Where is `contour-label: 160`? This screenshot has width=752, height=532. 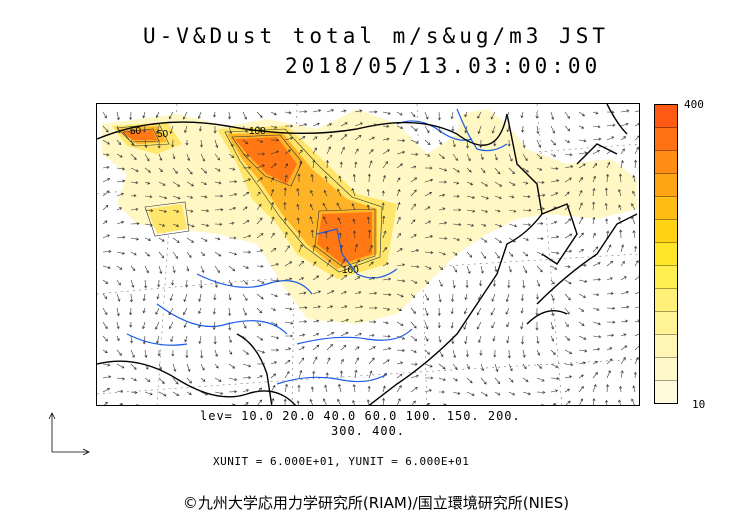 contour-label: 160 is located at coordinates (350, 270).